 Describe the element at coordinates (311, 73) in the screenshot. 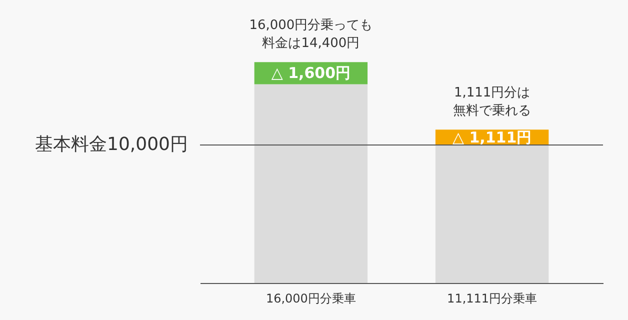

I see `data-label: △ 1,600円` at that location.